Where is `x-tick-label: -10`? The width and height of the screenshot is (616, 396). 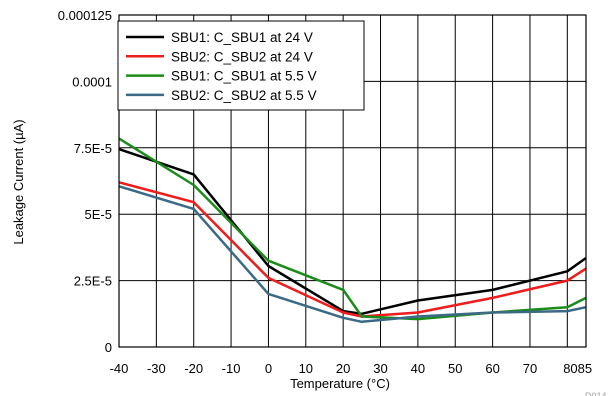
x-tick-label: -10 is located at coordinates (231, 368).